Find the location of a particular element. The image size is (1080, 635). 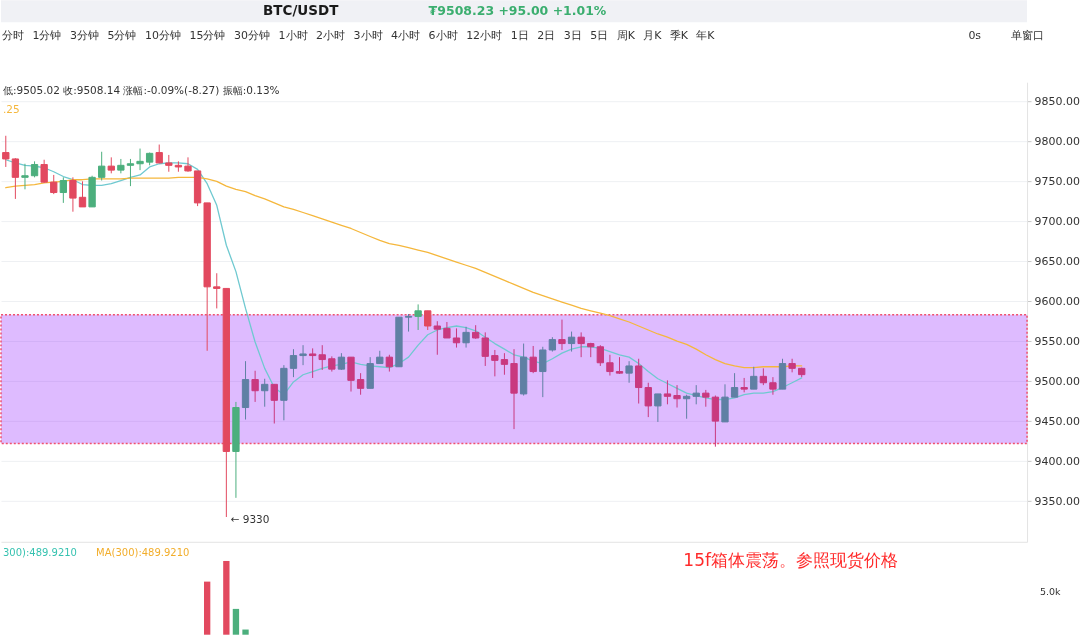

annotation: 低:9505.02 收:9508.14 涨幅:-0.09%(-8.27) 振幅:0.13% is located at coordinates (141, 90).